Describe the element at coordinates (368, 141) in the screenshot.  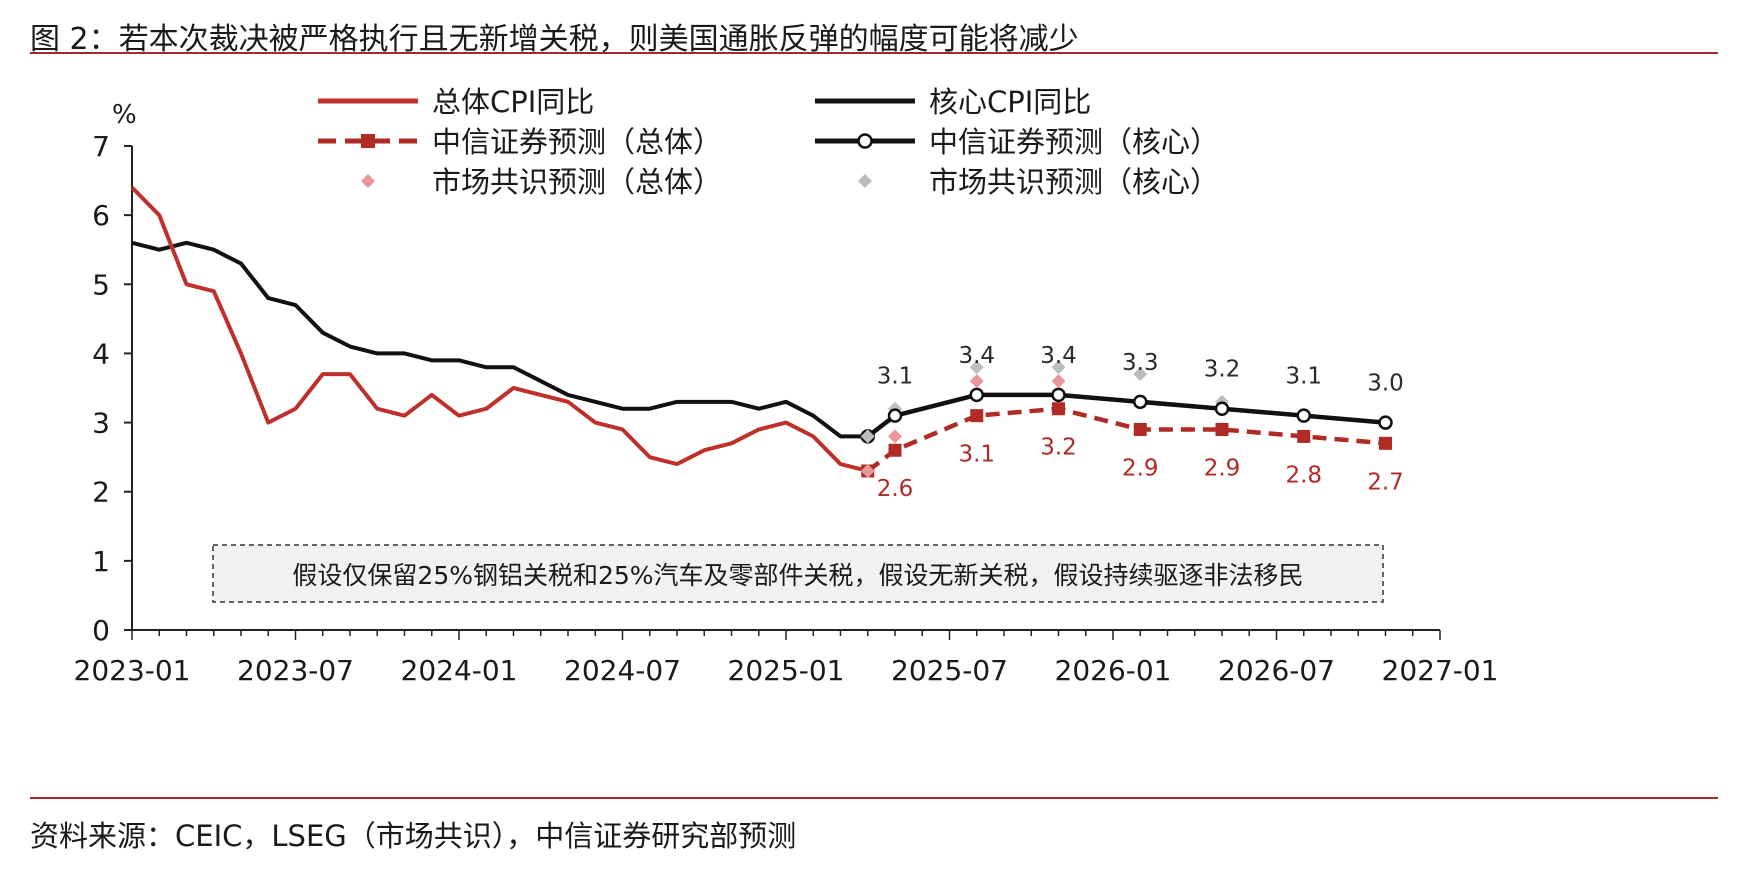
I see `legend-swatch-square` at that location.